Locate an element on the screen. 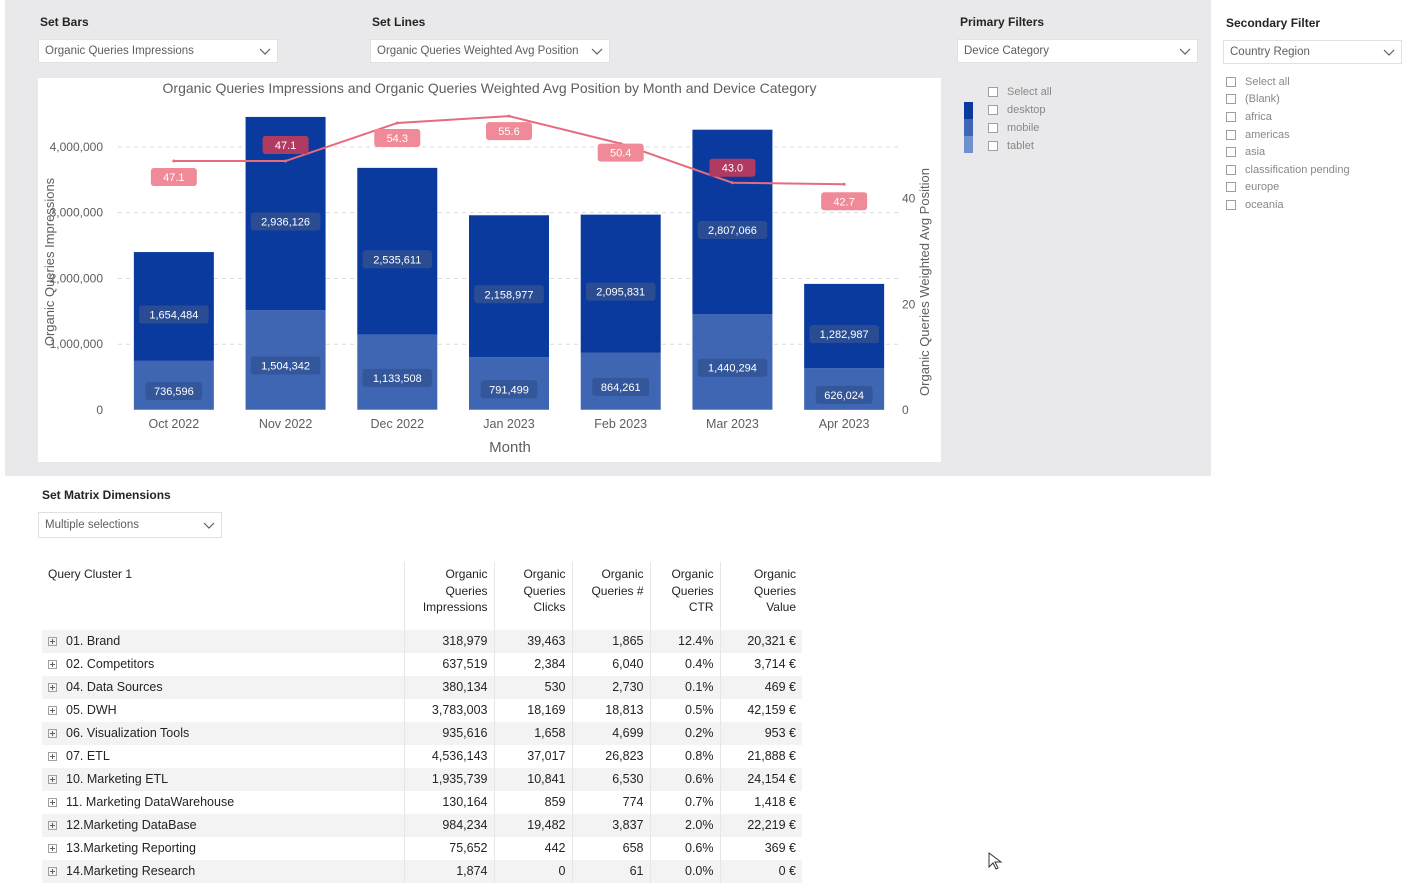 This screenshot has height=883, width=1406. value-cell: 0.6% is located at coordinates (684, 779).